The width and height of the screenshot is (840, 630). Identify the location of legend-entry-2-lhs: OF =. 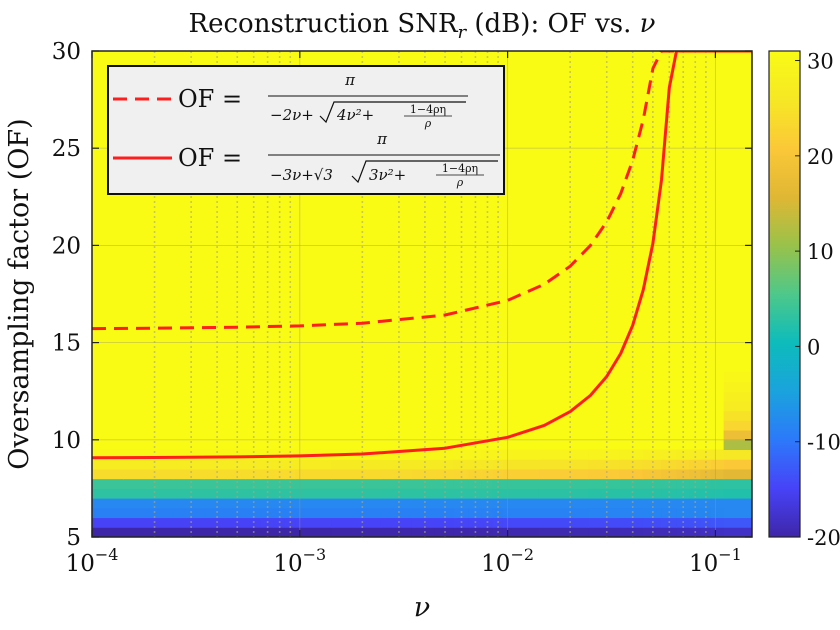
(210, 158).